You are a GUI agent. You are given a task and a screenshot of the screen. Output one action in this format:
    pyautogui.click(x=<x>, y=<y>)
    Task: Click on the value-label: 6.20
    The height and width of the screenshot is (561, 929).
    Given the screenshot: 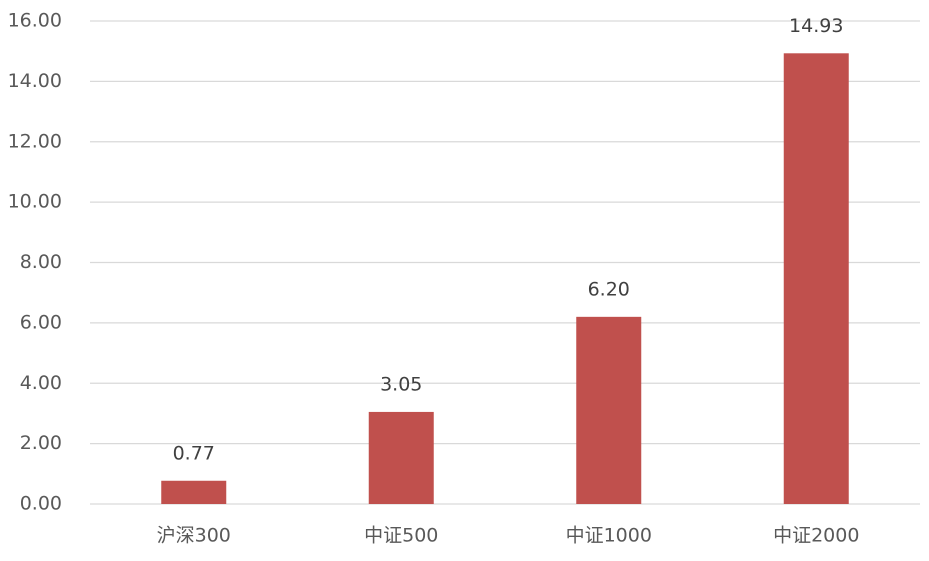 What is the action you would take?
    pyautogui.click(x=609, y=289)
    